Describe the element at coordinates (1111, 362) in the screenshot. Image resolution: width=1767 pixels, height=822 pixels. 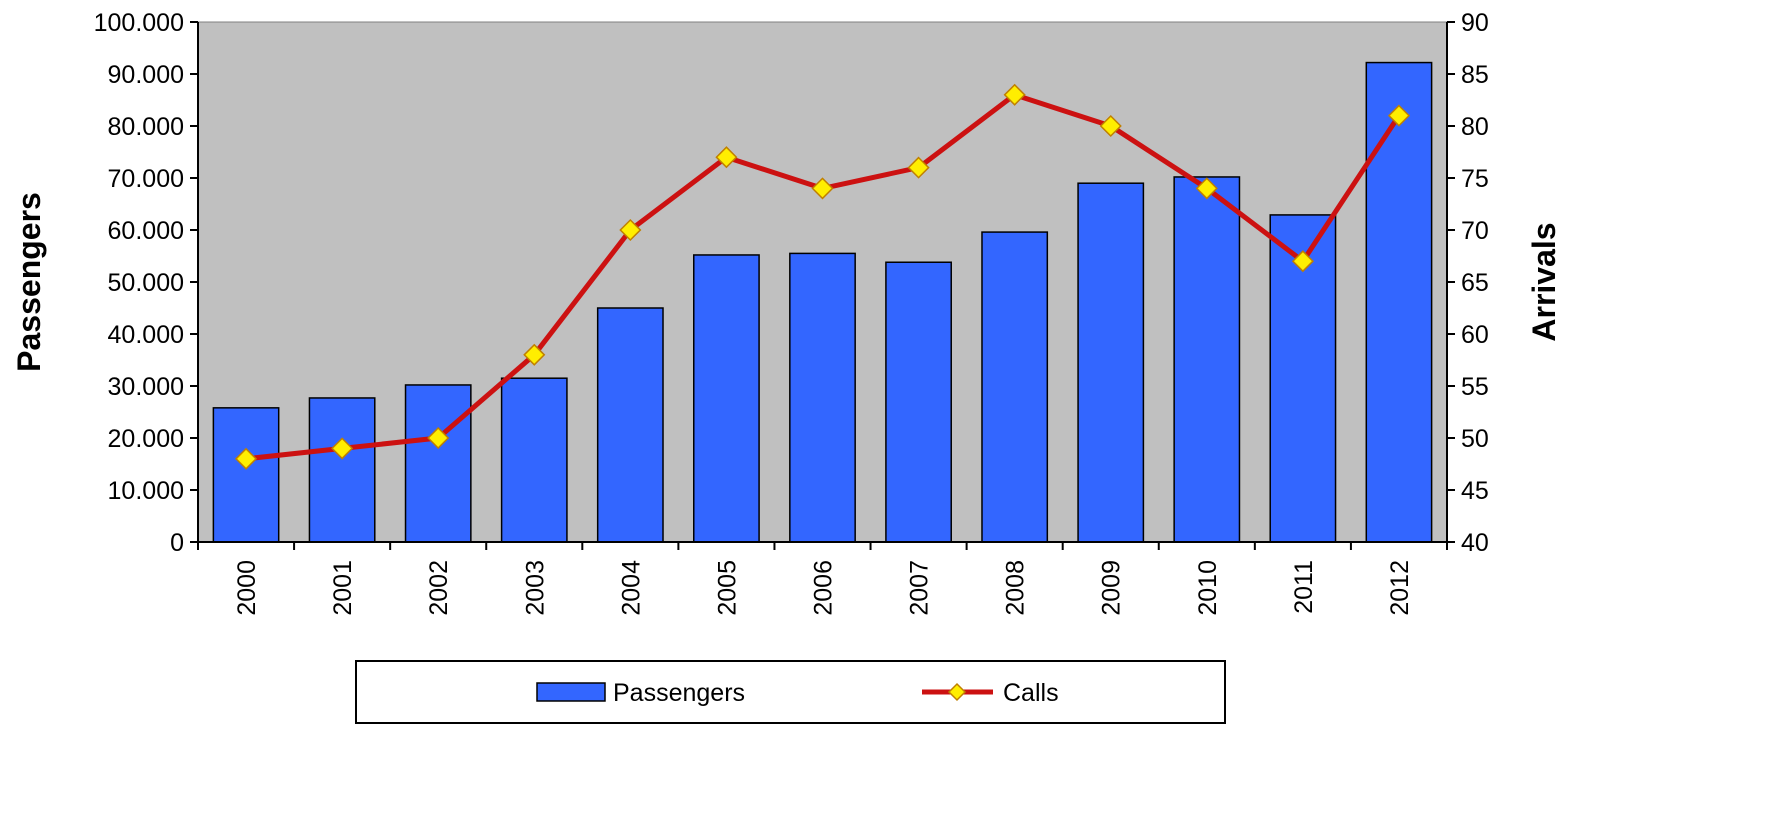
I see `bar-2009` at that location.